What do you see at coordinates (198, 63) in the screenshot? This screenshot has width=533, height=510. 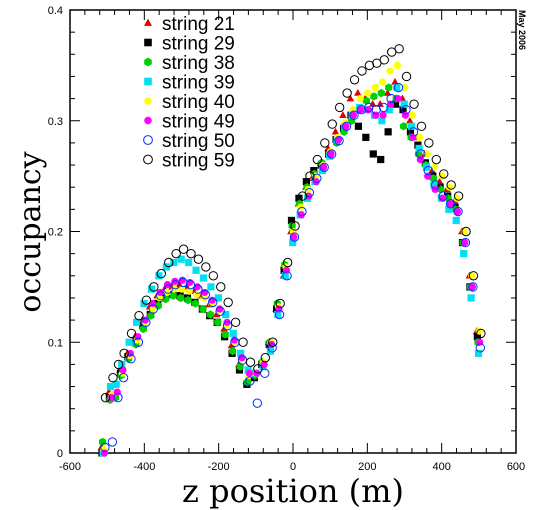 I see `legend-label: string 38` at bounding box center [198, 63].